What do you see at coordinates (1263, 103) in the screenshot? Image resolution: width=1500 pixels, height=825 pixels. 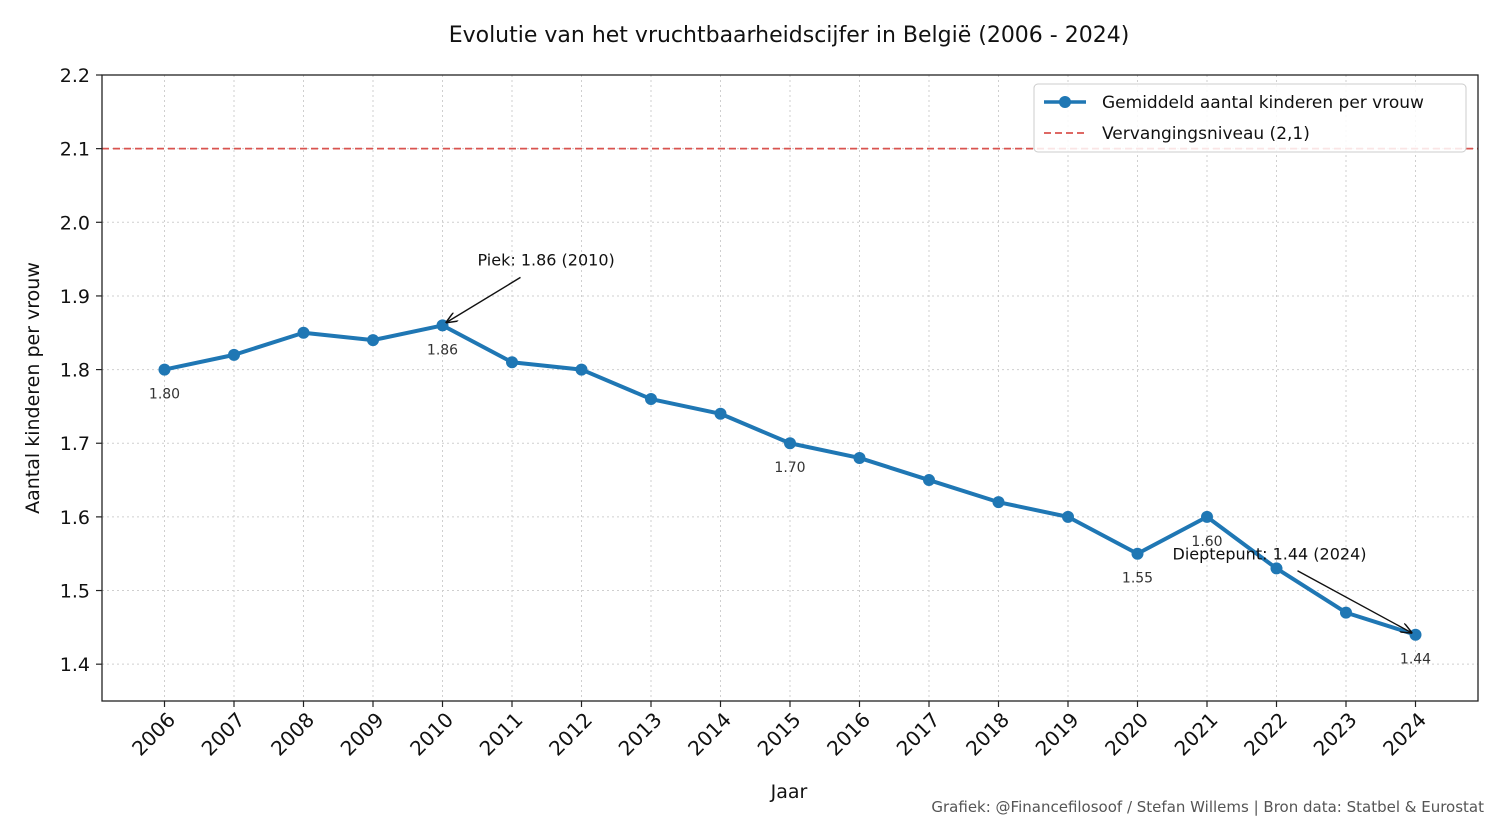 I see `legend-series-label: Gemiddeld aantal kinderen per vrouw` at bounding box center [1263, 103].